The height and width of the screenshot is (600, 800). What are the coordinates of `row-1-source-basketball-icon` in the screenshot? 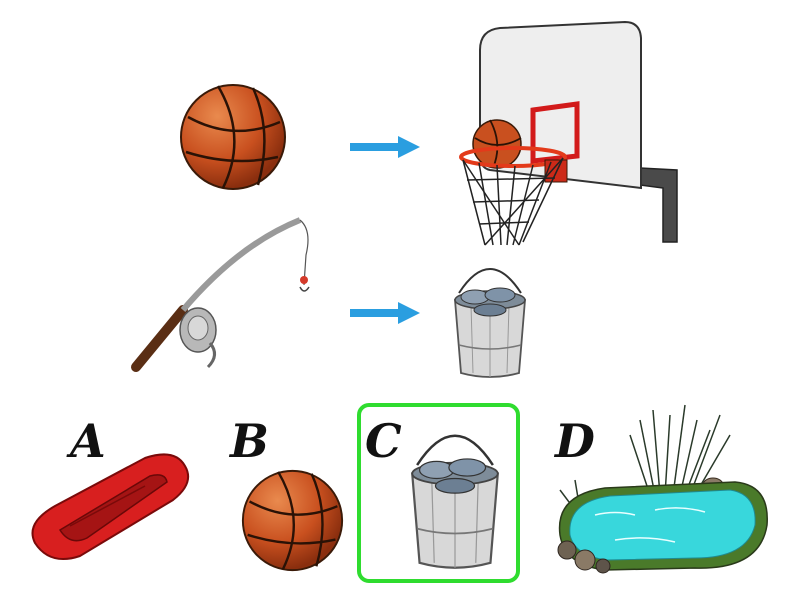 It's located at (233, 137).